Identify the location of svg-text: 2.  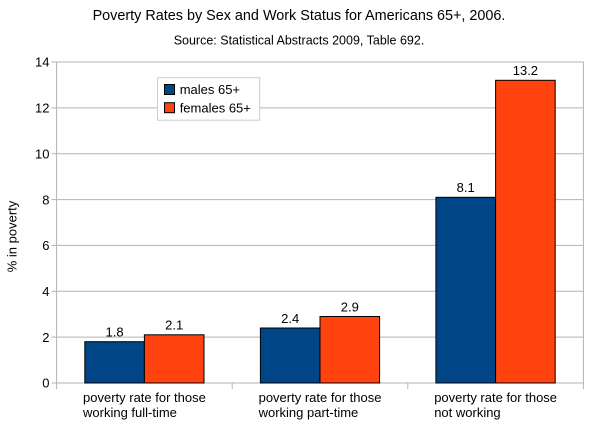
(45, 337).